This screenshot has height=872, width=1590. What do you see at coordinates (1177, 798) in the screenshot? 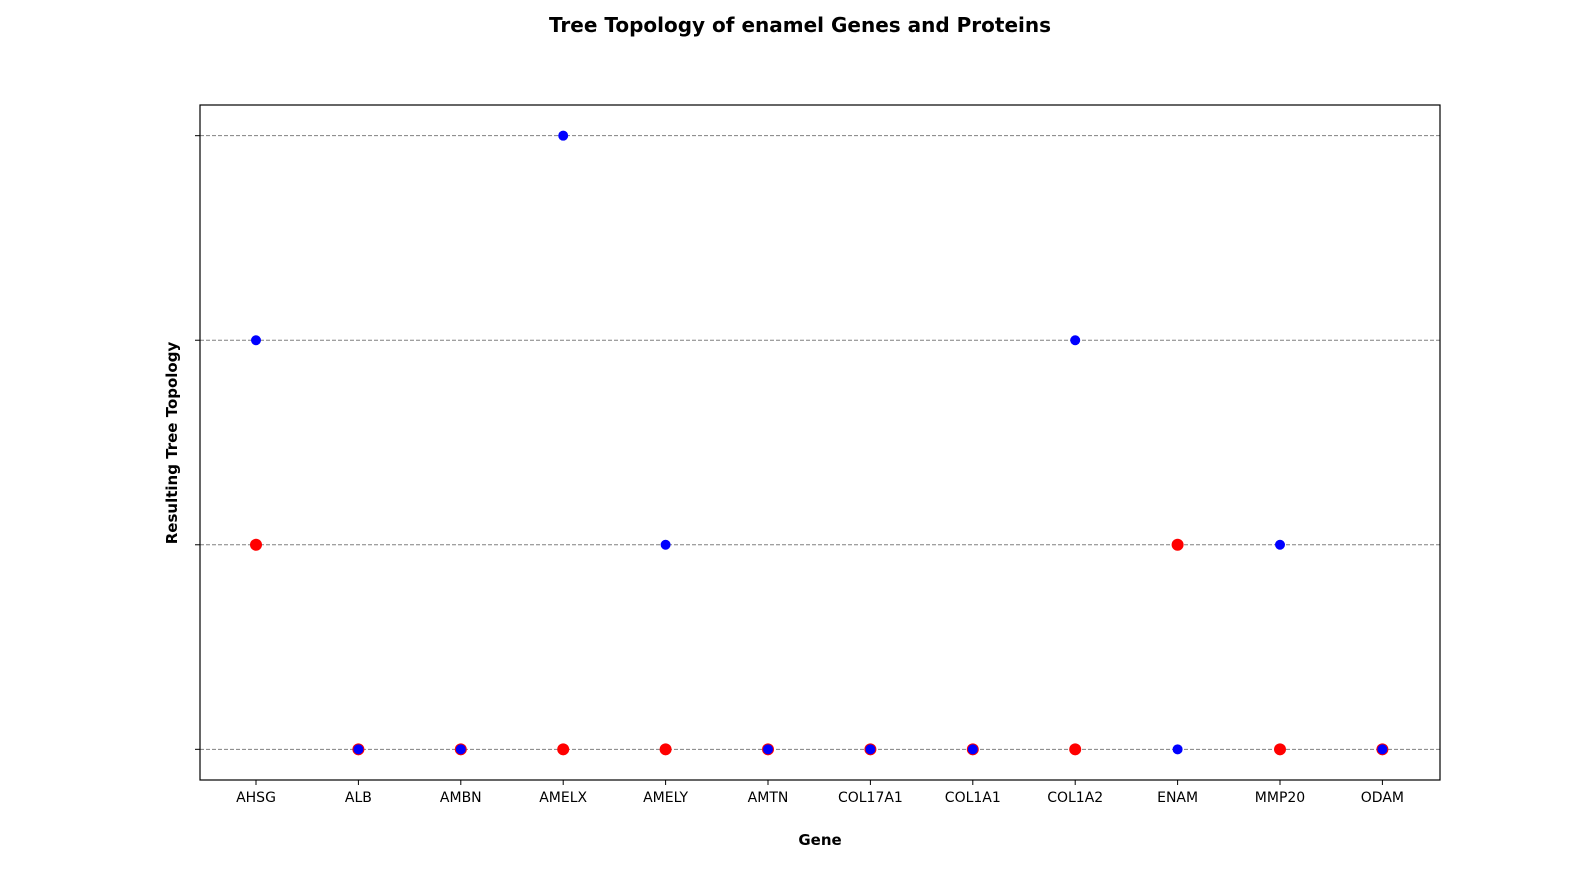
I see `x-tick-label: ENAM` at bounding box center [1177, 798].